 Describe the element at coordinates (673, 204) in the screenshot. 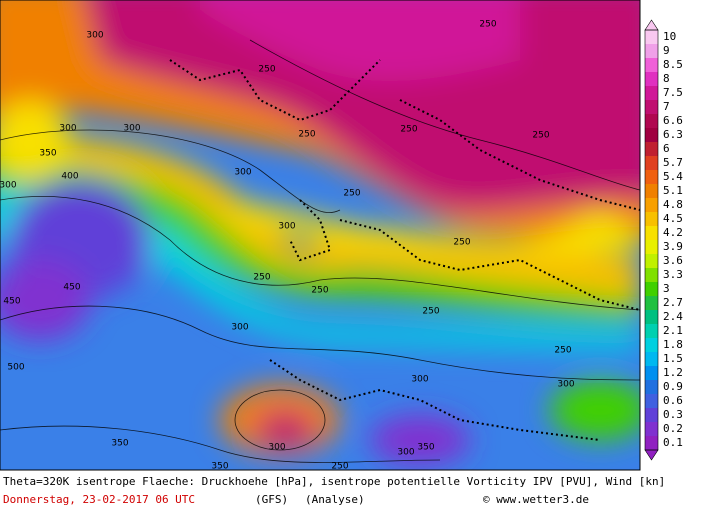

I see `colorbar-label: 4.8` at that location.